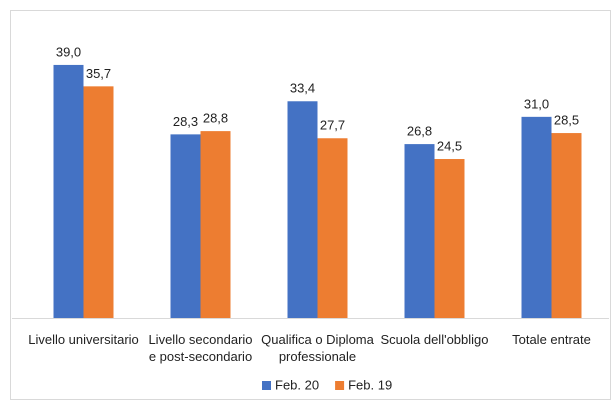  What do you see at coordinates (185, 121) in the screenshot?
I see `data-label: 28,3` at bounding box center [185, 121].